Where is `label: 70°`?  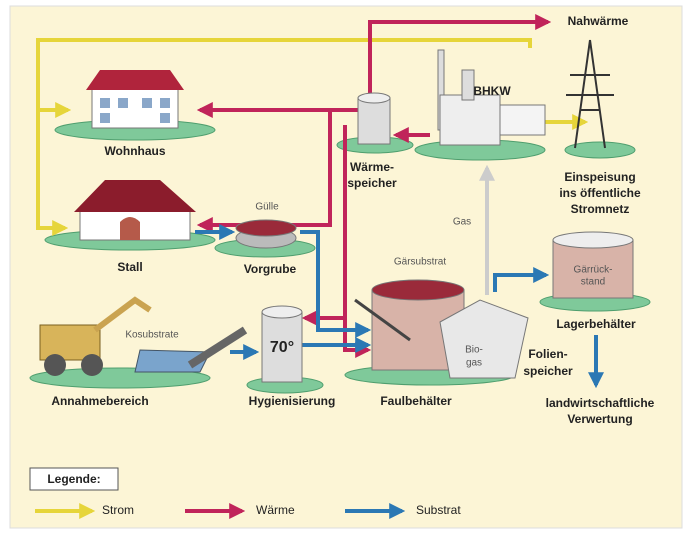
label: 70° is located at coordinates (282, 347).